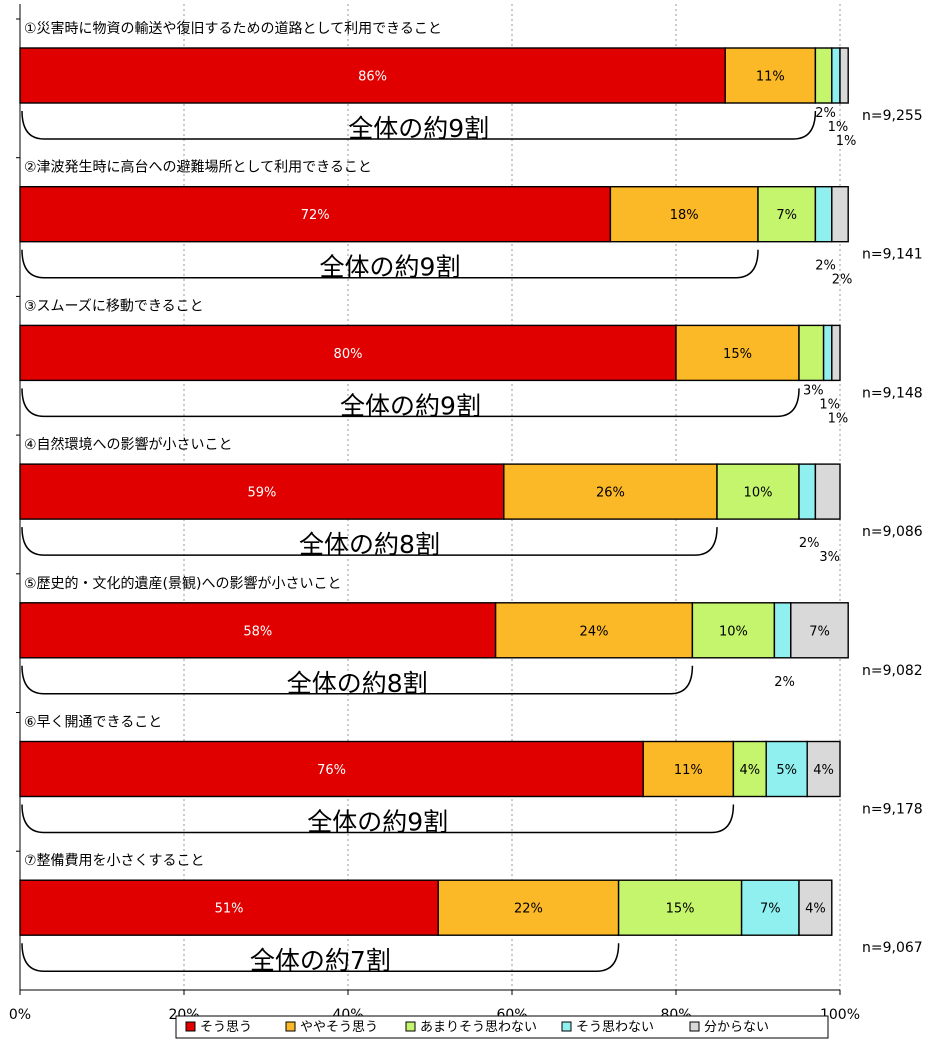 The height and width of the screenshot is (1049, 942). I want to click on legend-item-yaya-sou-omou: ややそう思う, so click(331, 1027).